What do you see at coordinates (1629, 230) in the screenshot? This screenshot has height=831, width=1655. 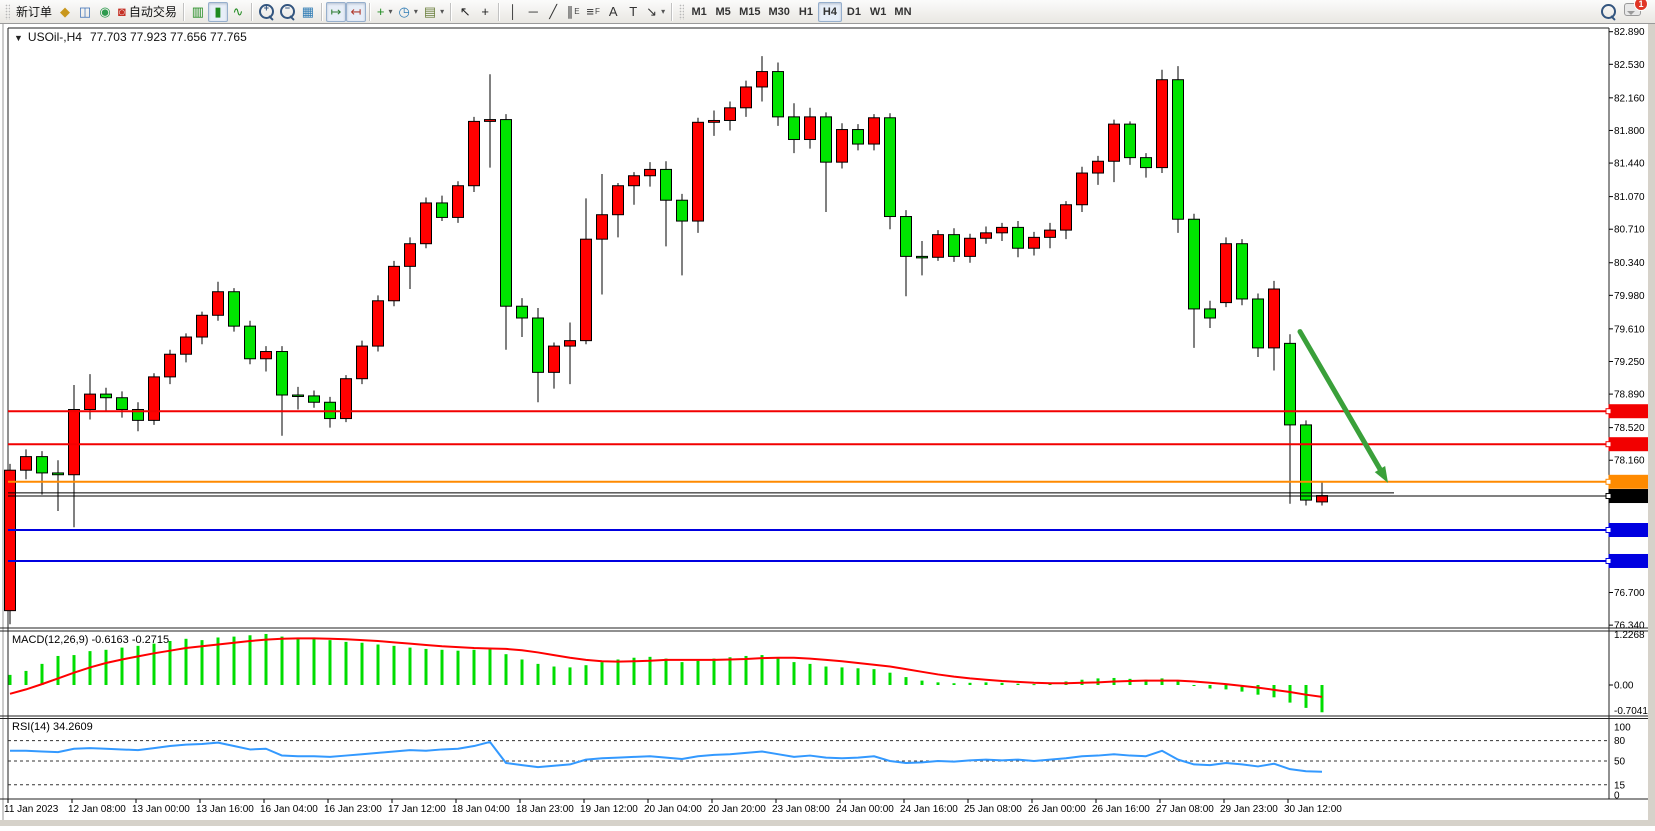 I see `price-tick-label: 80.710` at bounding box center [1629, 230].